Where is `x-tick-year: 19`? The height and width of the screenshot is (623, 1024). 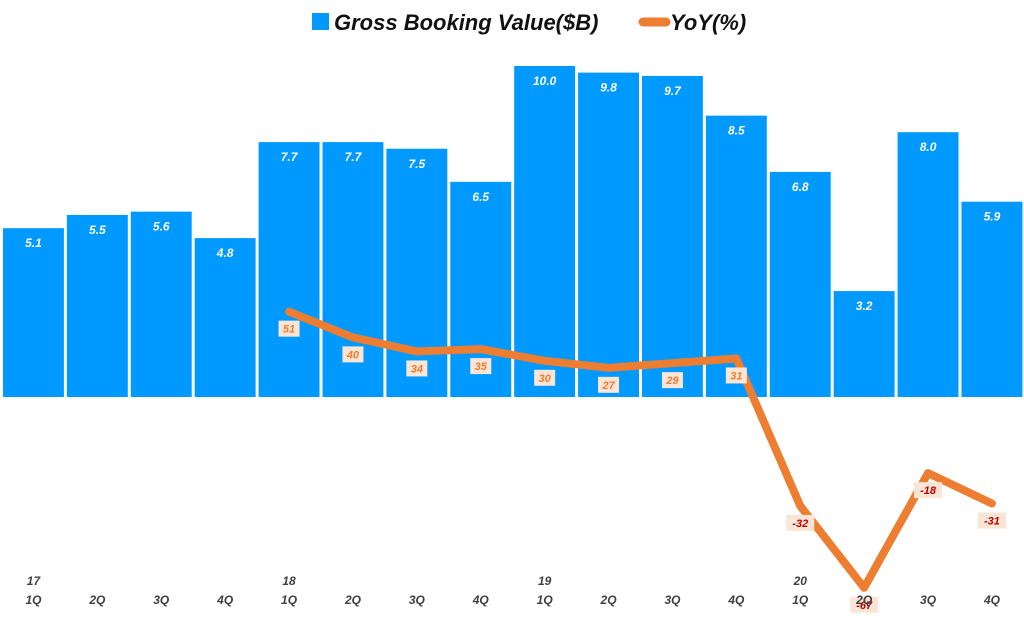
x-tick-year: 19 is located at coordinates (545, 581).